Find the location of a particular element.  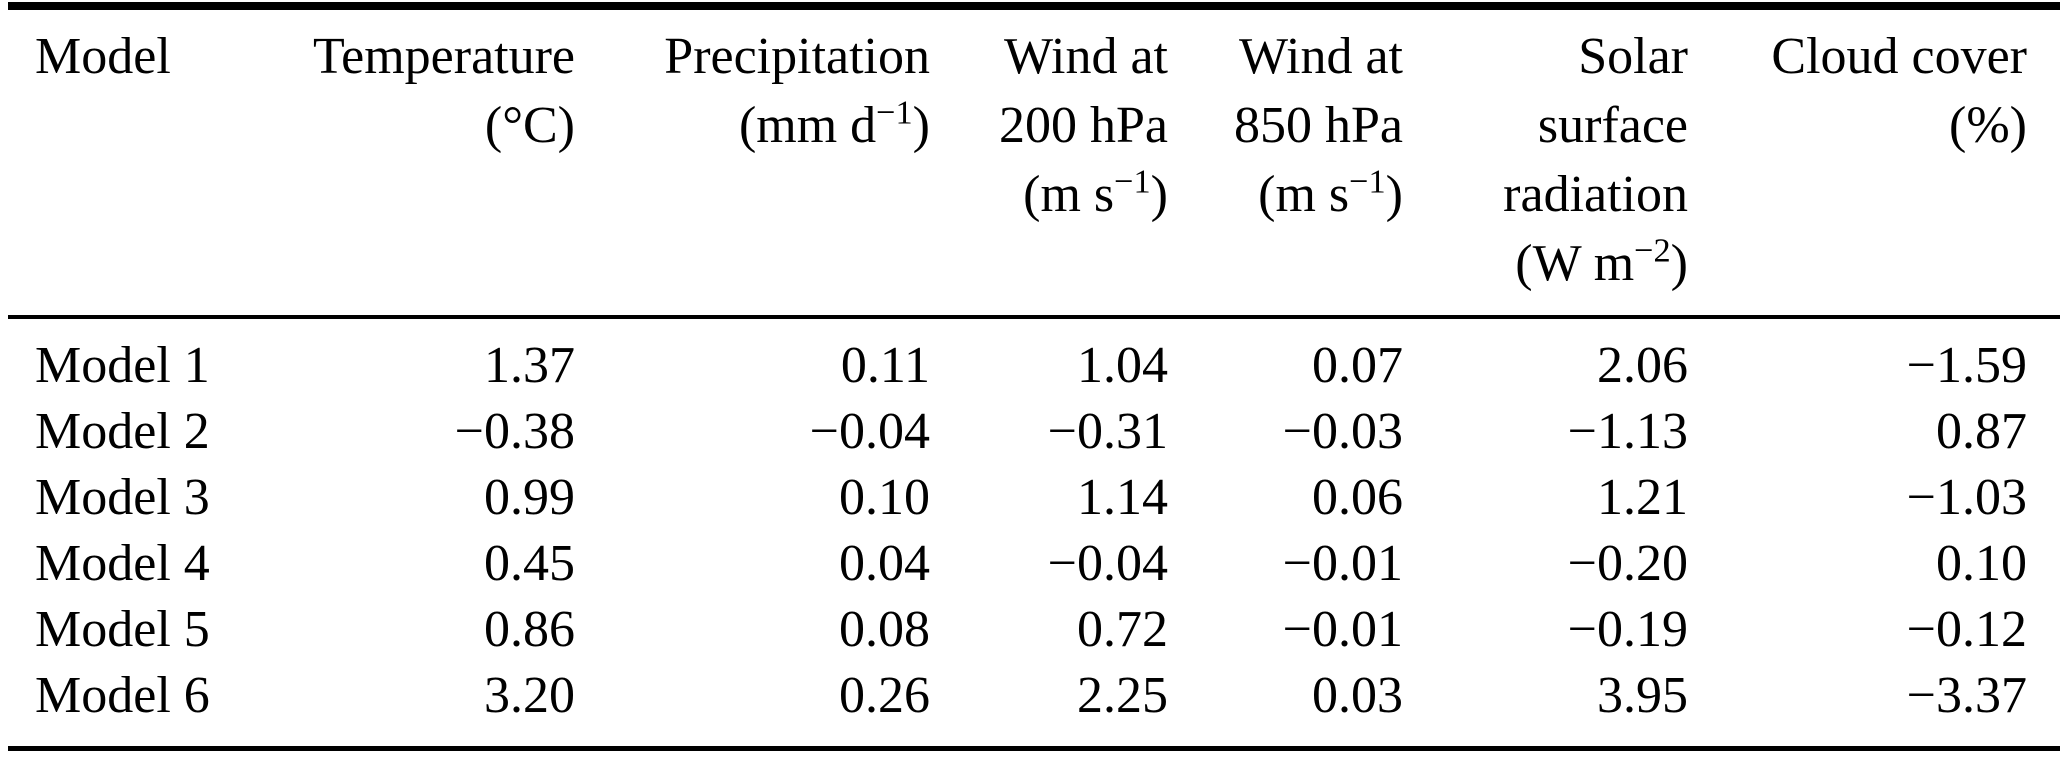

cell-wind-200hpa: 0.72 is located at coordinates (1122, 629).